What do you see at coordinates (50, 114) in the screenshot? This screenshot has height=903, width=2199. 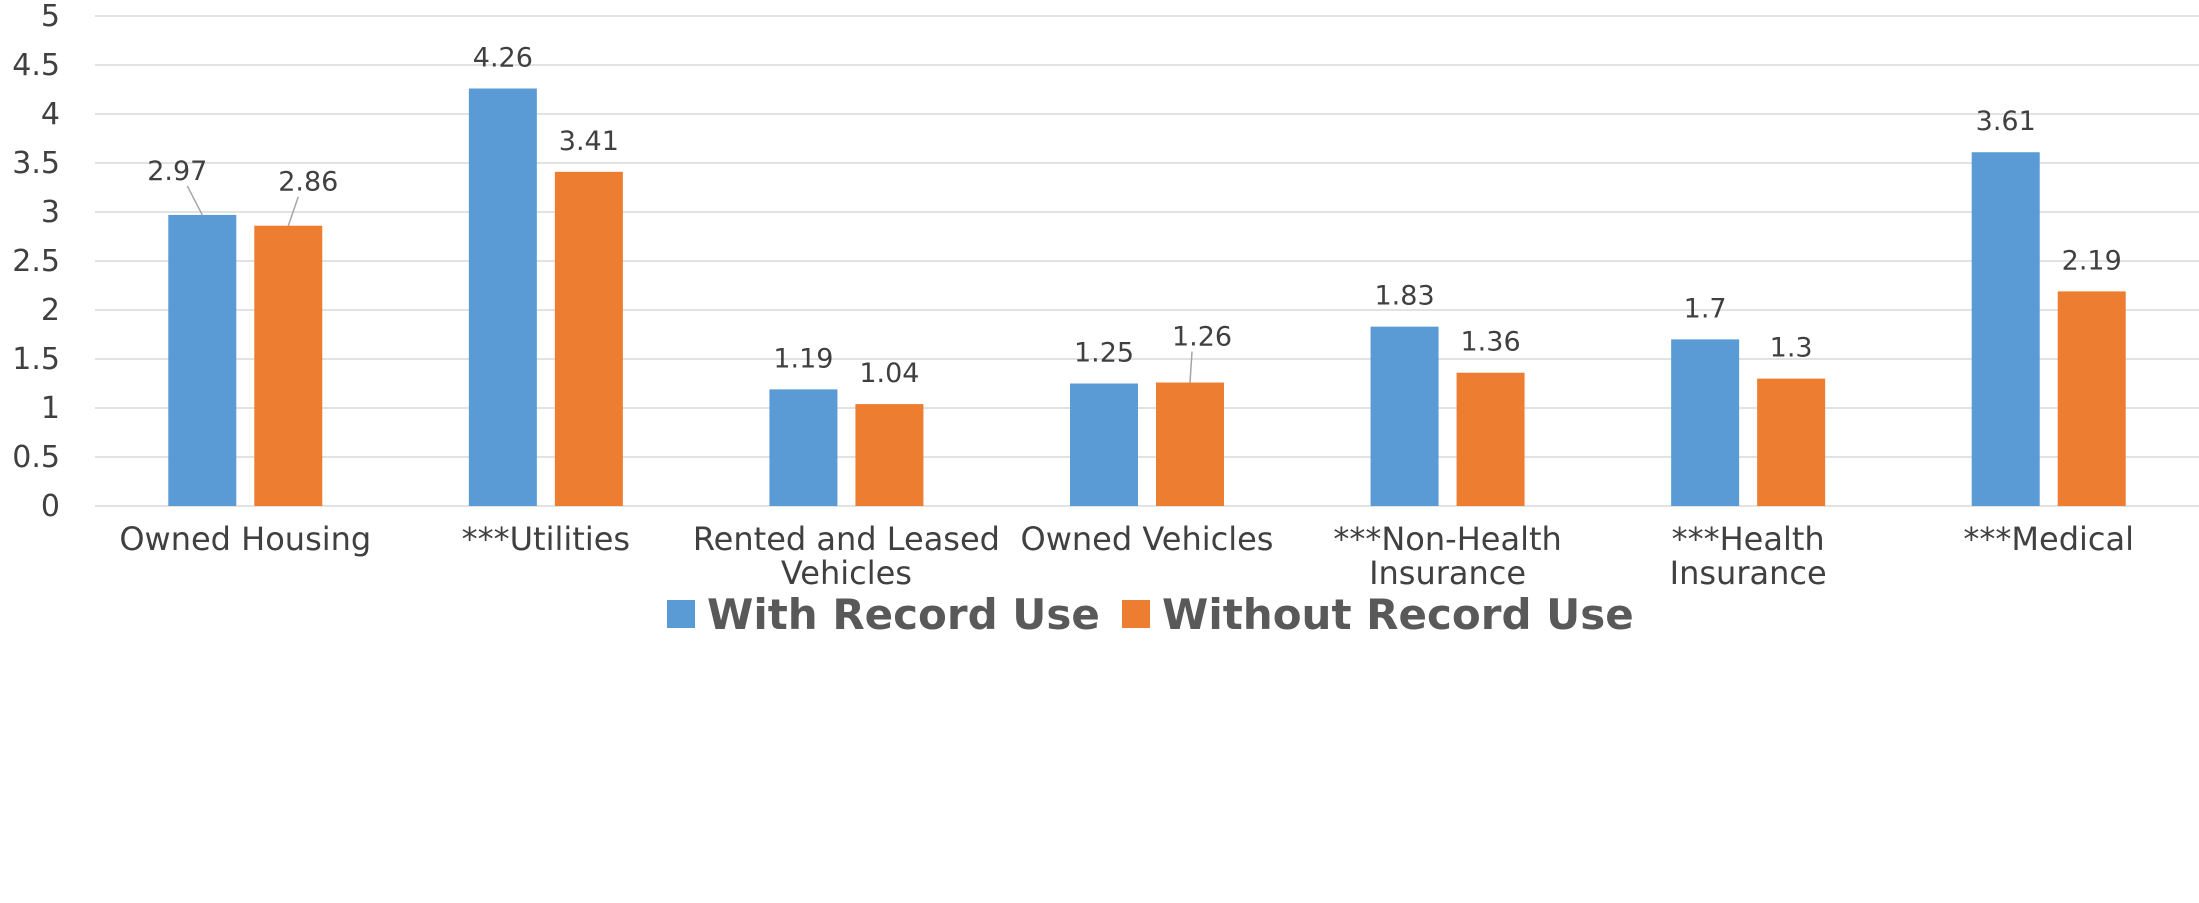 I see `y-tick-label: 4` at bounding box center [50, 114].